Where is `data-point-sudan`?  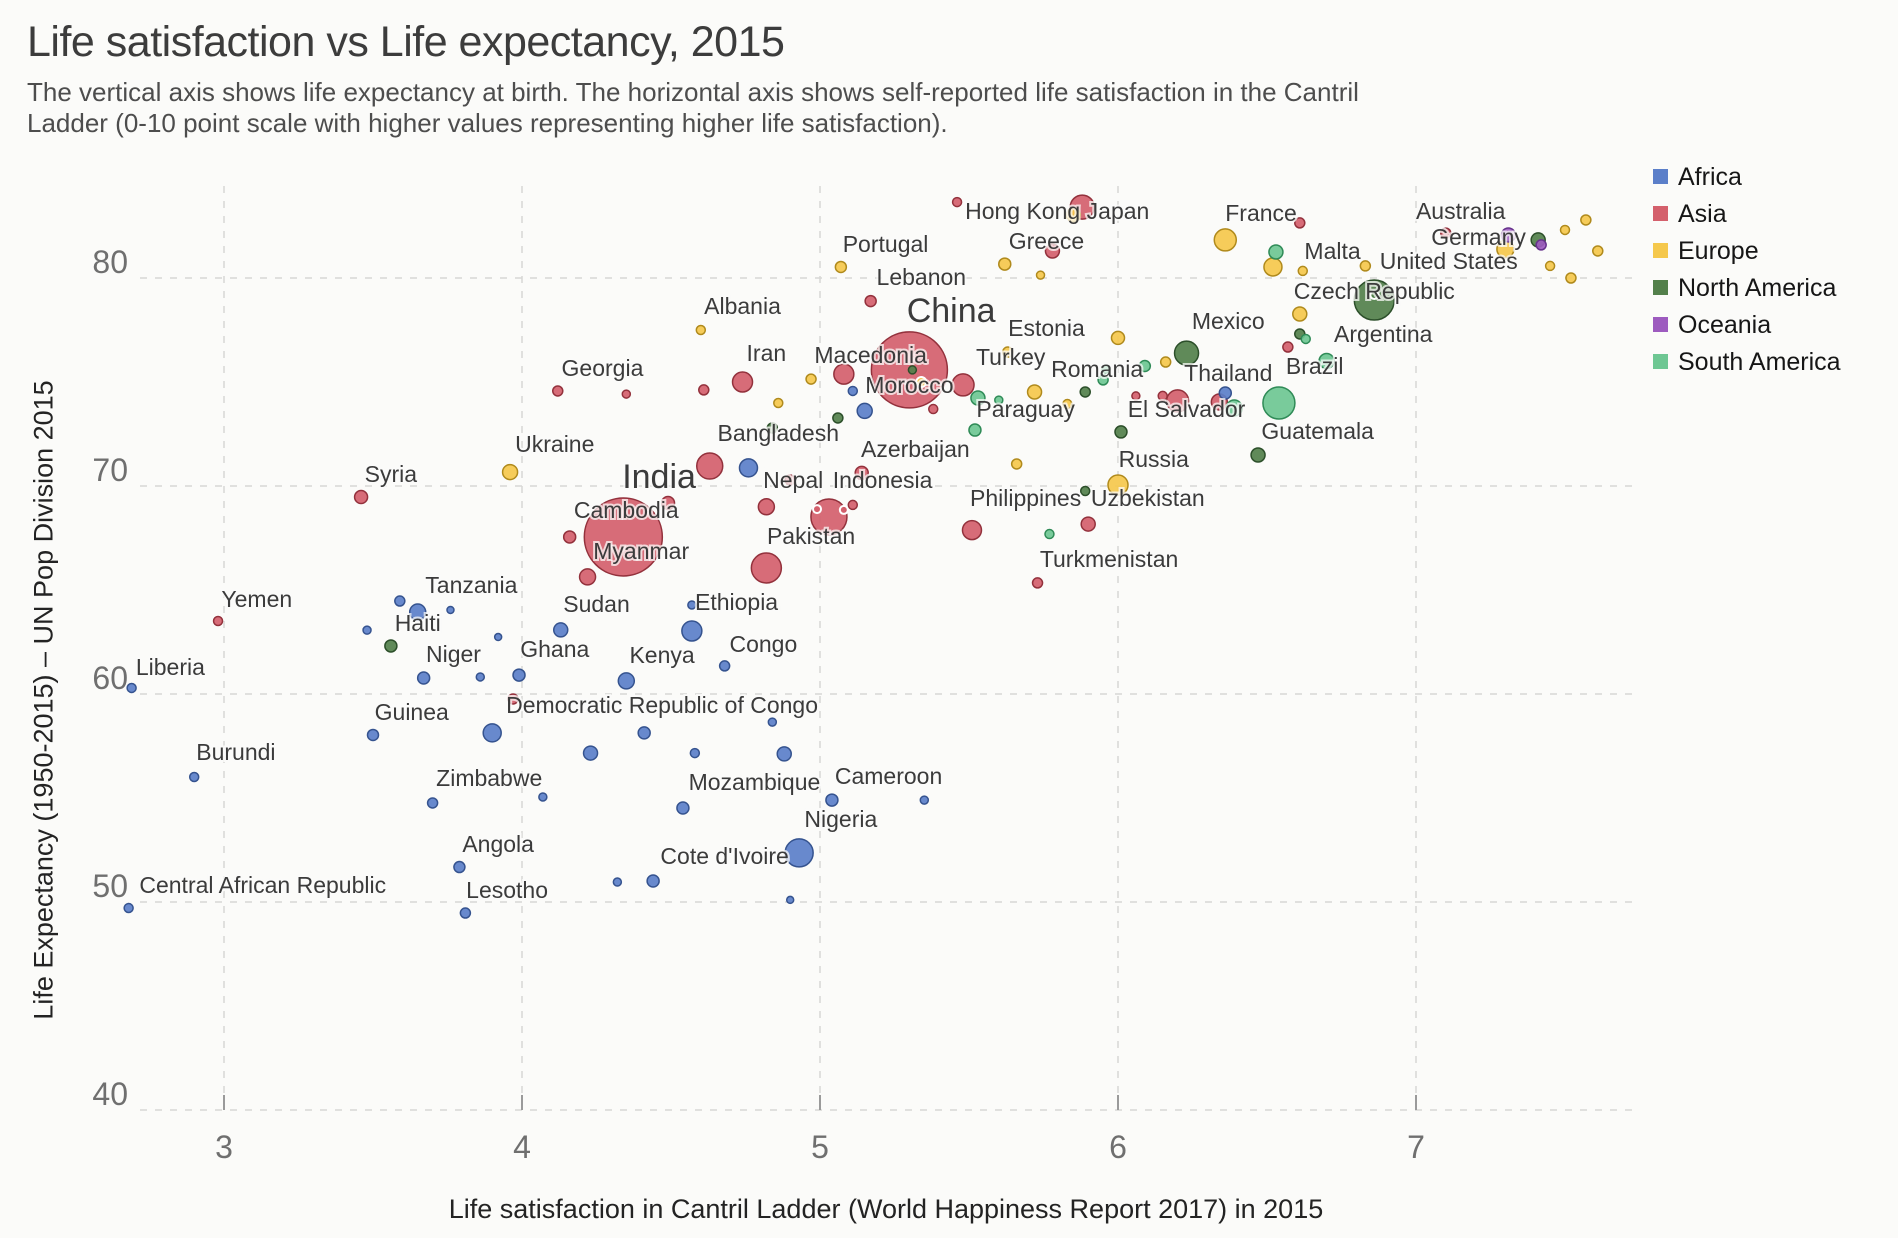 data-point-sudan is located at coordinates (560, 630).